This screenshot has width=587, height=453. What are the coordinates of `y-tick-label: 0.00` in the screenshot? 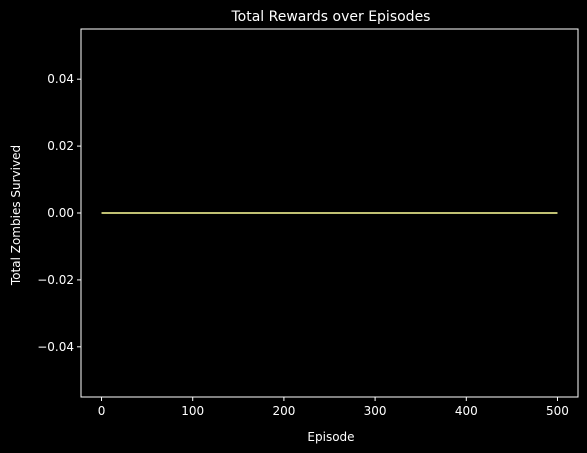 It's located at (60, 213).